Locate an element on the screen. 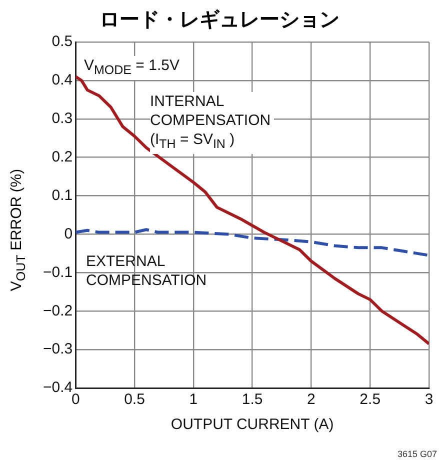 The width and height of the screenshot is (439, 466). text: 3615 G07 is located at coordinates (417, 454).